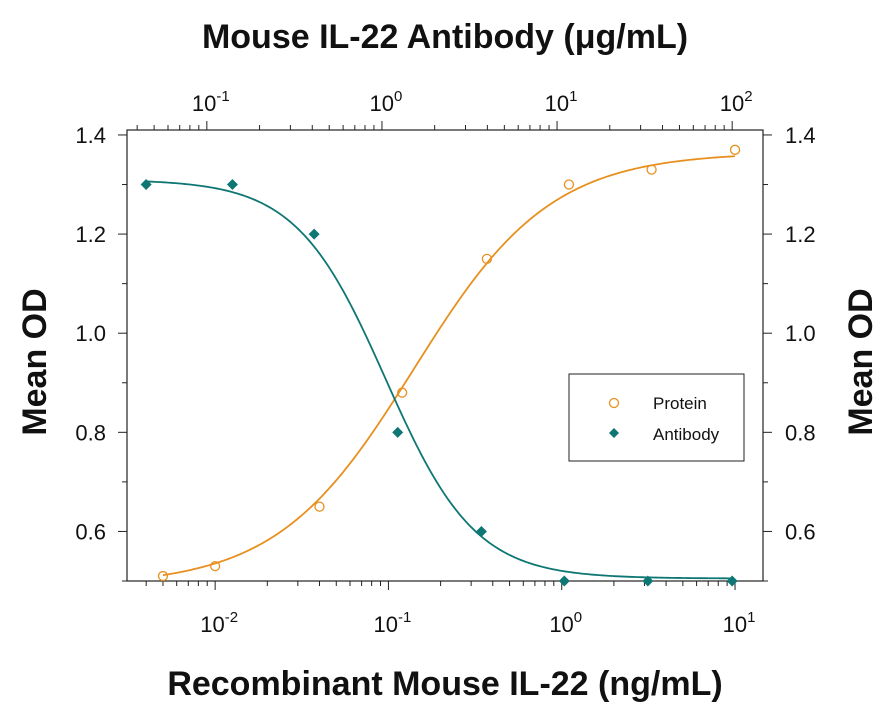 Image resolution: width=889 pixels, height=714 pixels. I want to click on legend-marker-protein, so click(614, 403).